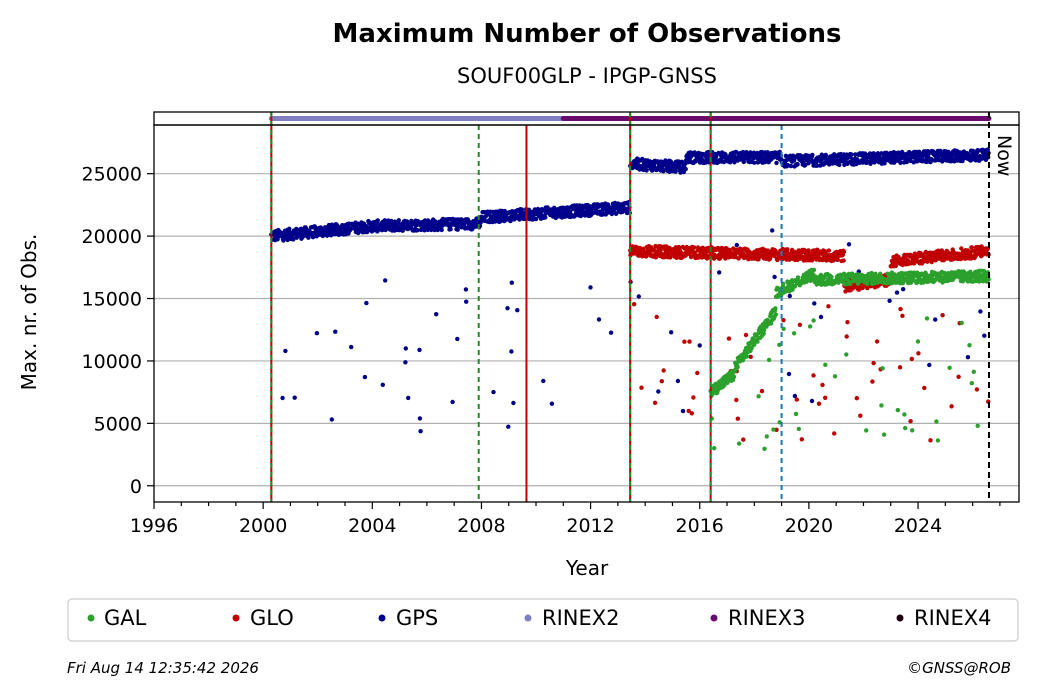 The width and height of the screenshot is (1040, 699). Describe the element at coordinates (809, 343) in the screenshot. I see `series-glo` at that location.